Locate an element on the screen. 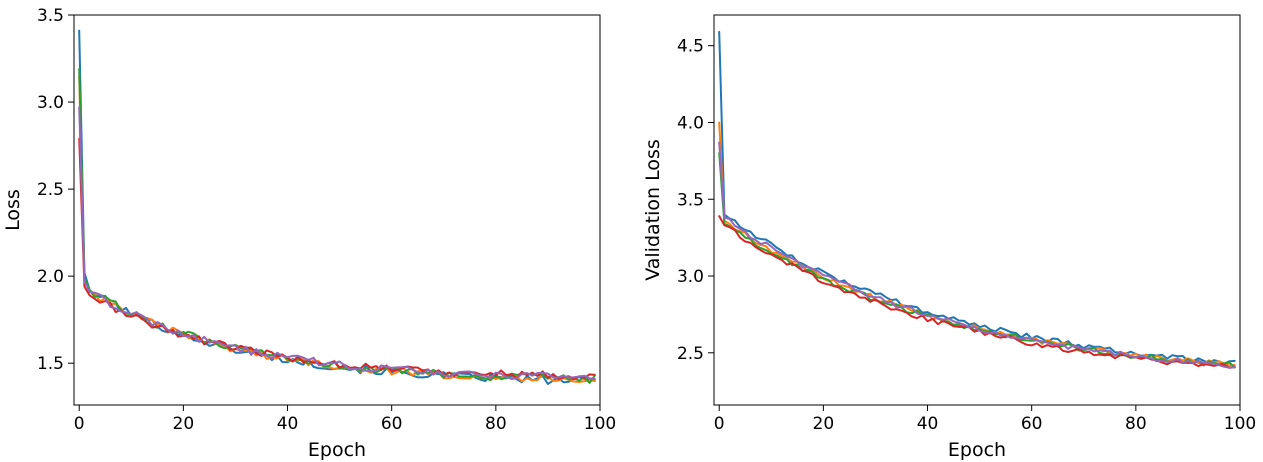 The height and width of the screenshot is (462, 1263). y-tick-label: 1.5 is located at coordinates (50, 364).